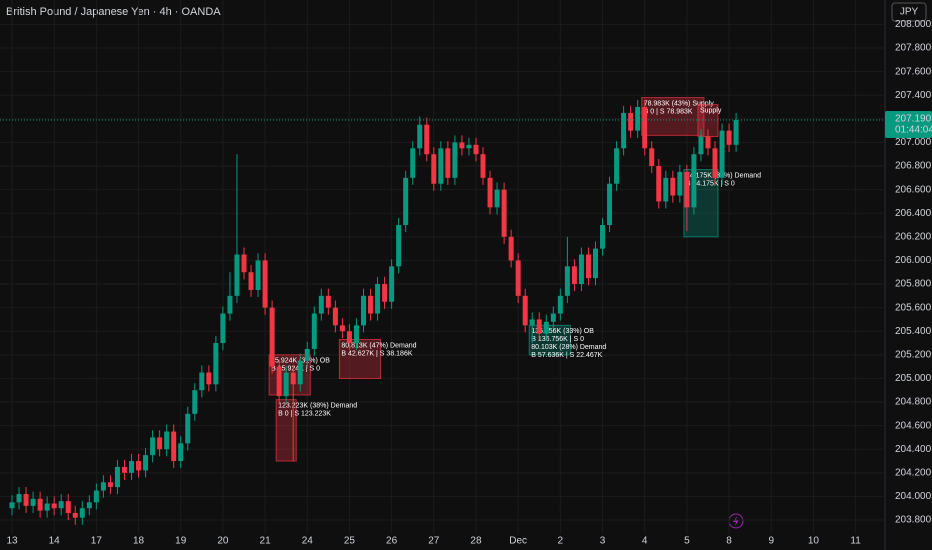  I want to click on y-tick-label: 204.800, so click(913, 402).